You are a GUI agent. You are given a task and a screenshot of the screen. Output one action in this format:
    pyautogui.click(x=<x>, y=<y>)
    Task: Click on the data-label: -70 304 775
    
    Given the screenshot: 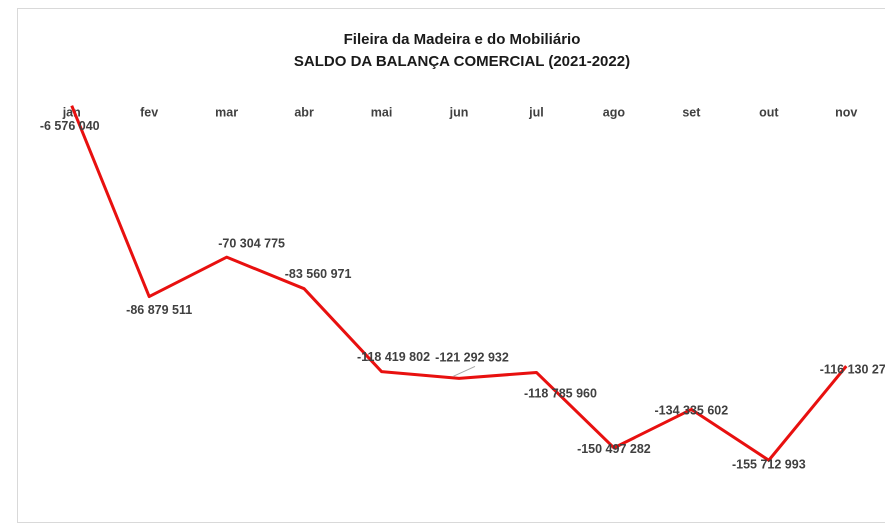 What is the action you would take?
    pyautogui.click(x=251, y=243)
    